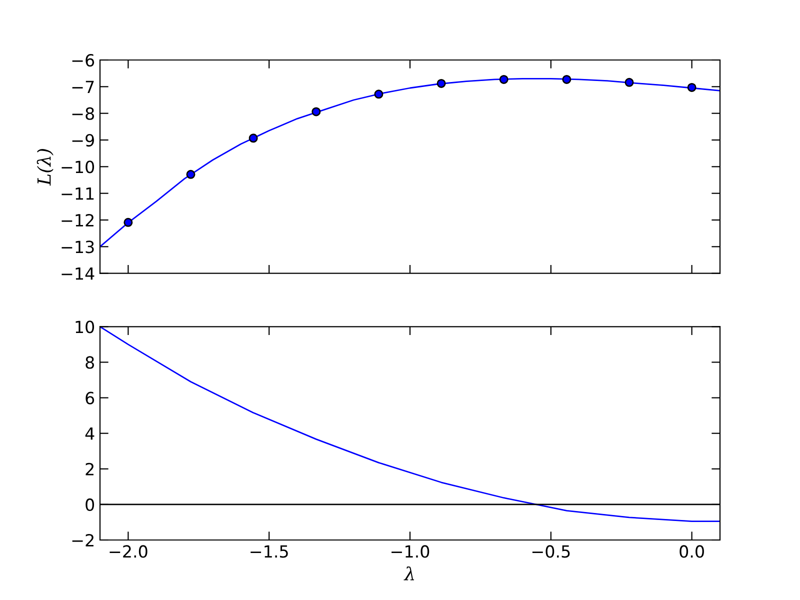 The width and height of the screenshot is (800, 600). I want to click on y-tick-label: 10, so click(85, 327).